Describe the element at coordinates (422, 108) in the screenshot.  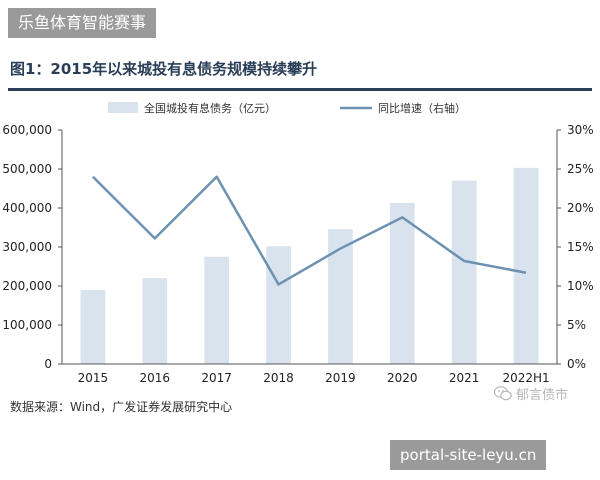
I see `legend-line-label: 同比增速（右轴）` at that location.